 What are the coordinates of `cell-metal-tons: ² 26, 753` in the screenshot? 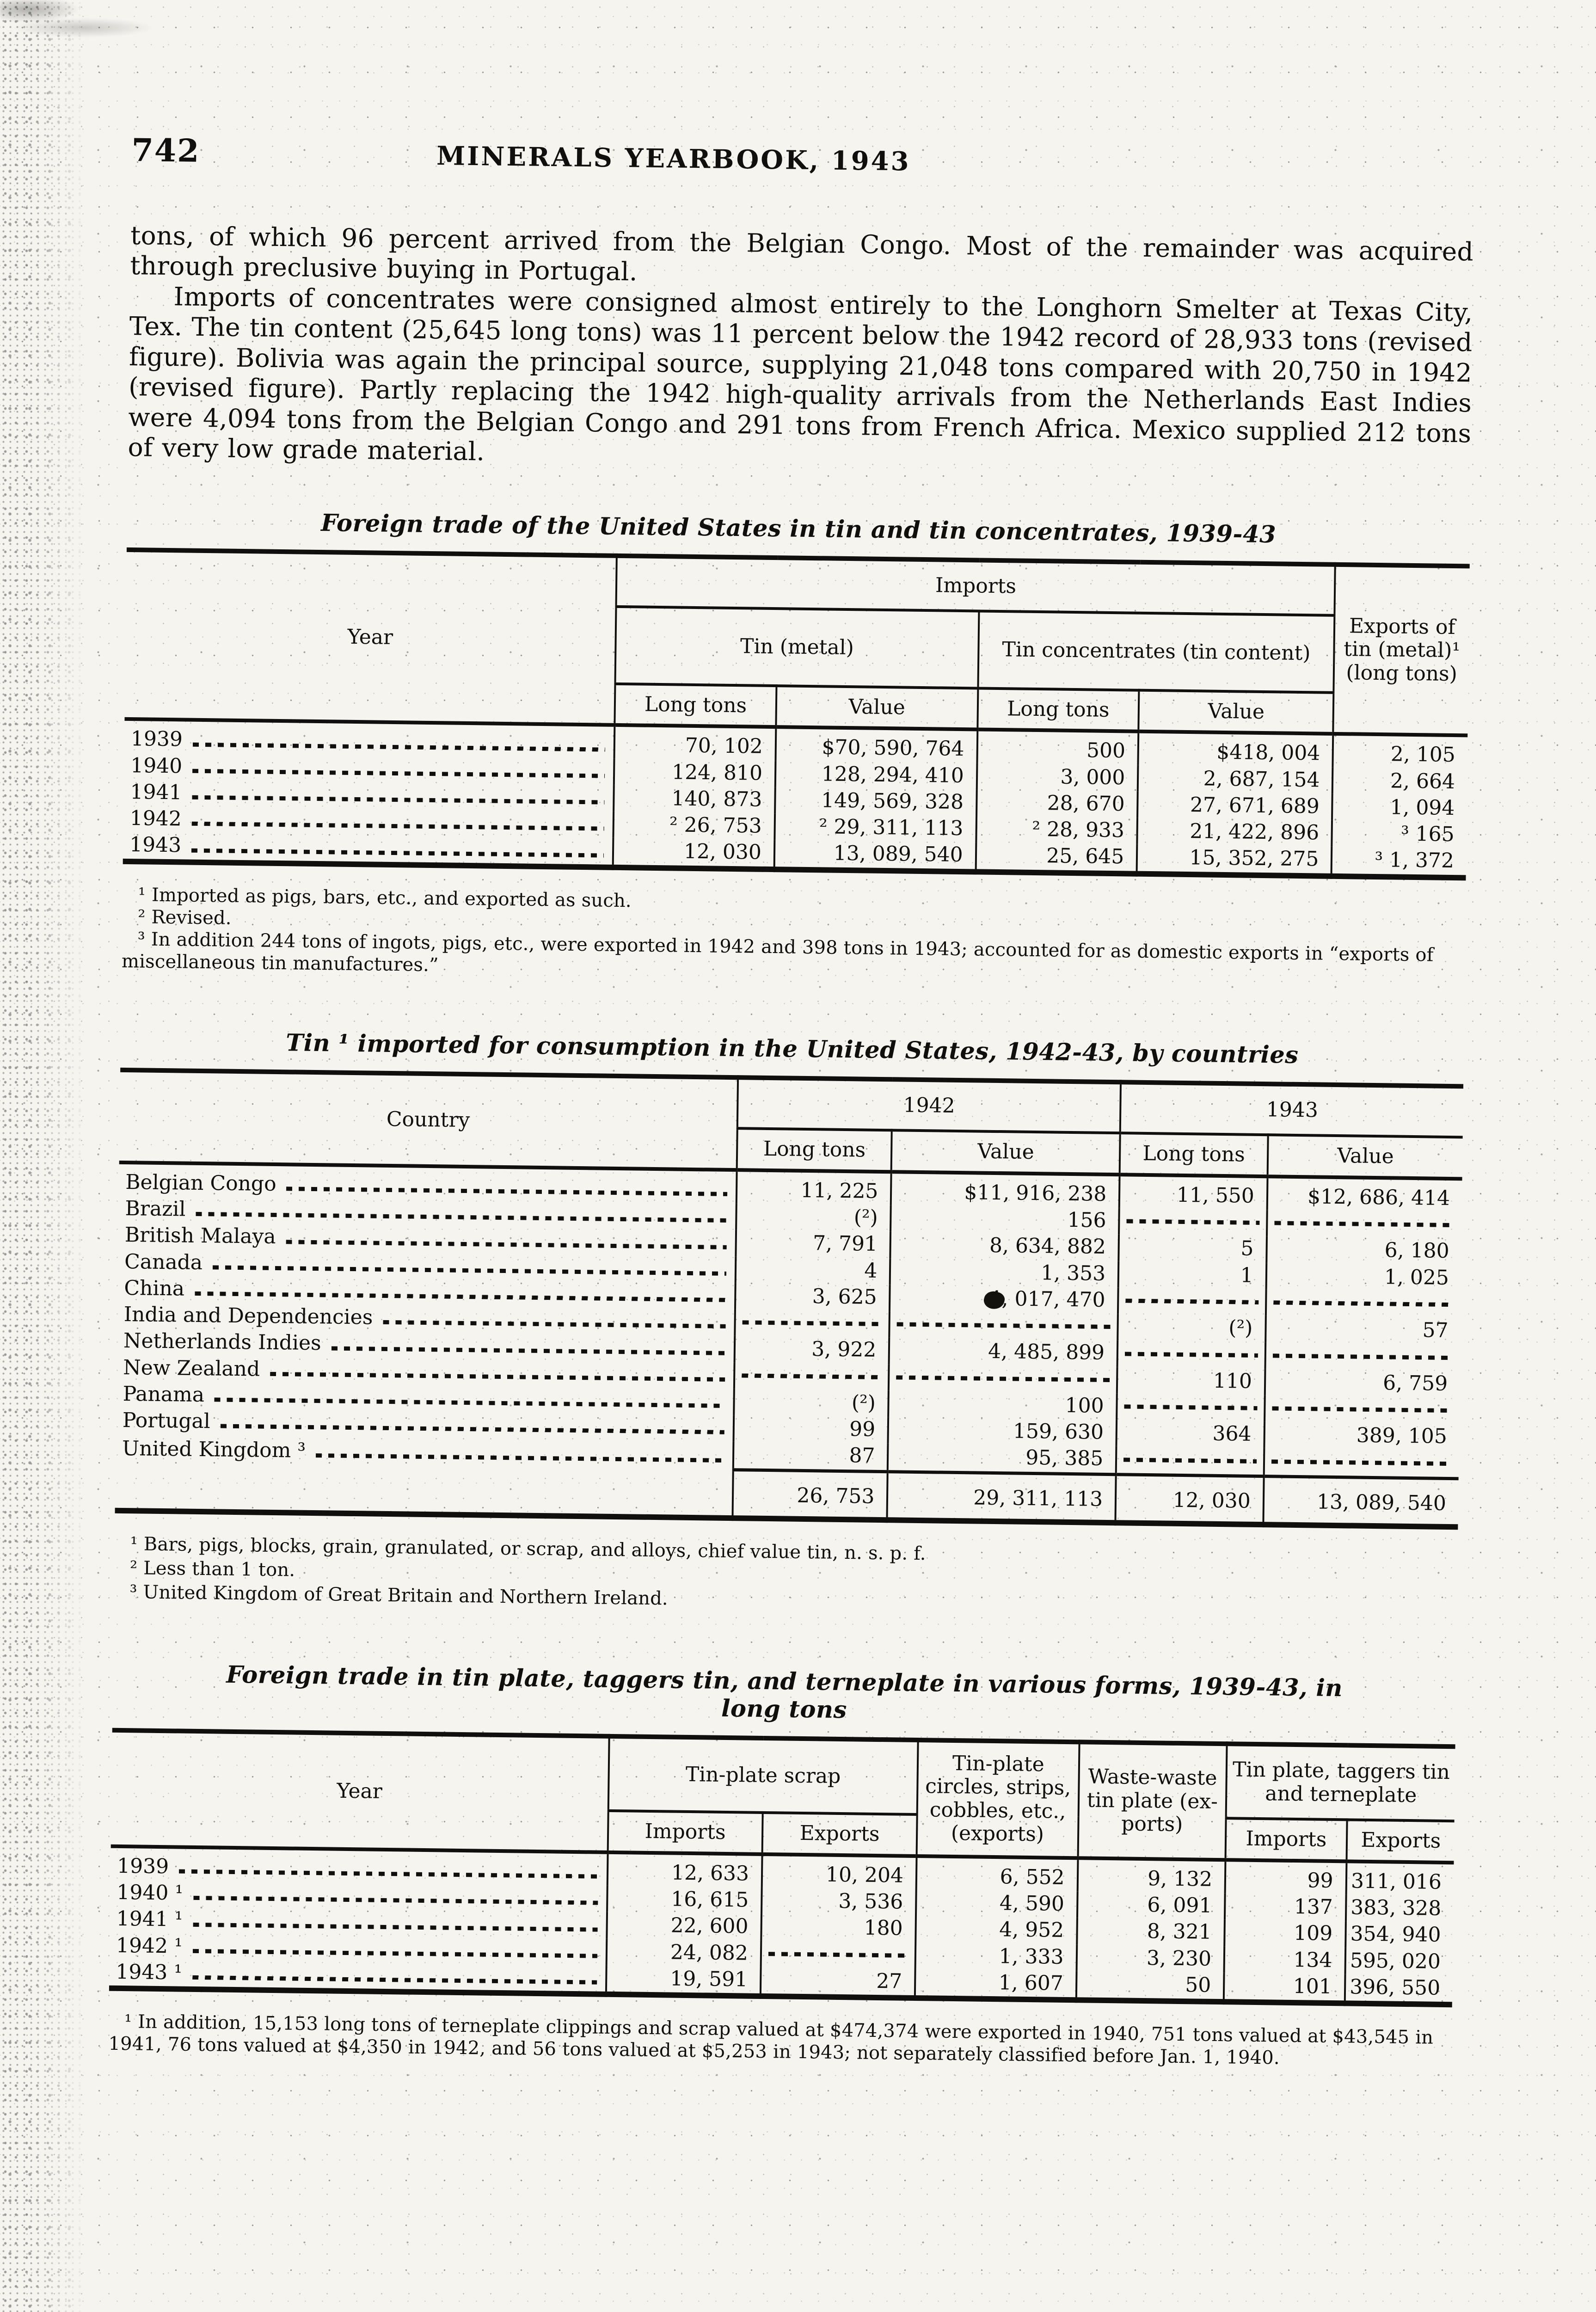 It's located at (694, 825).